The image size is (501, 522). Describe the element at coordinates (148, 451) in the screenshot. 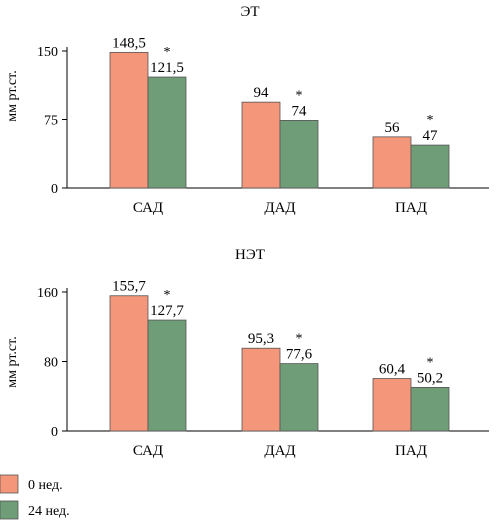

I see `category-label-1-0: САД` at that location.